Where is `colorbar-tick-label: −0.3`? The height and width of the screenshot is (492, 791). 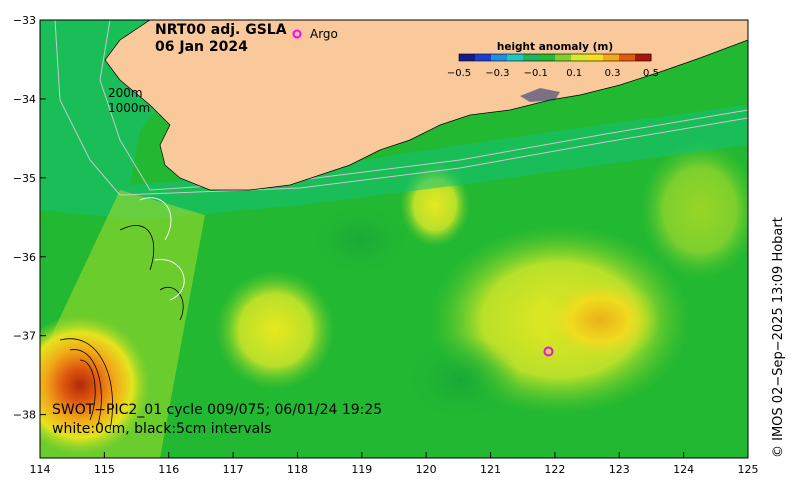 colorbar-tick-label: −0.3 is located at coordinates (497, 73).